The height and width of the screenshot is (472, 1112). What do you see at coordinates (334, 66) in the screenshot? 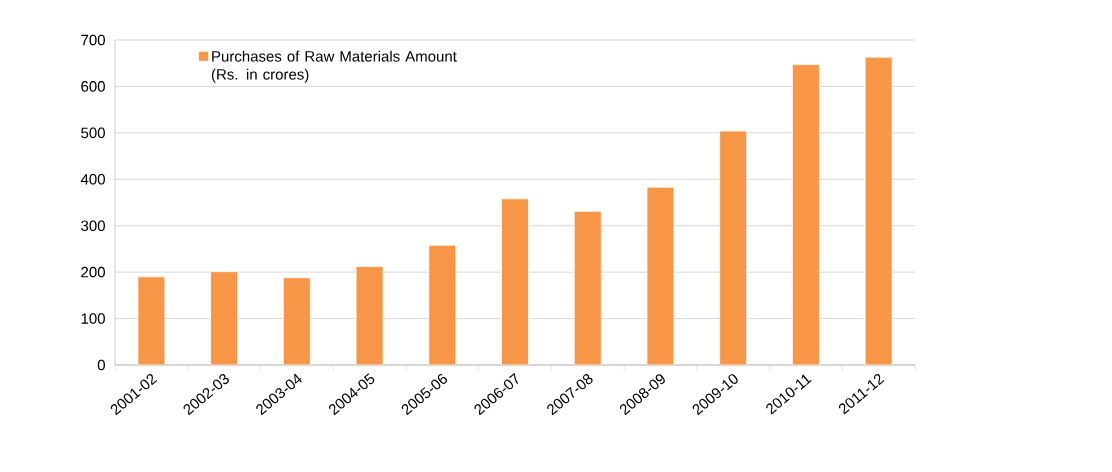
I see `legend-label: Purchases of Raw Materials Amount (Rs. in crores)` at bounding box center [334, 66].